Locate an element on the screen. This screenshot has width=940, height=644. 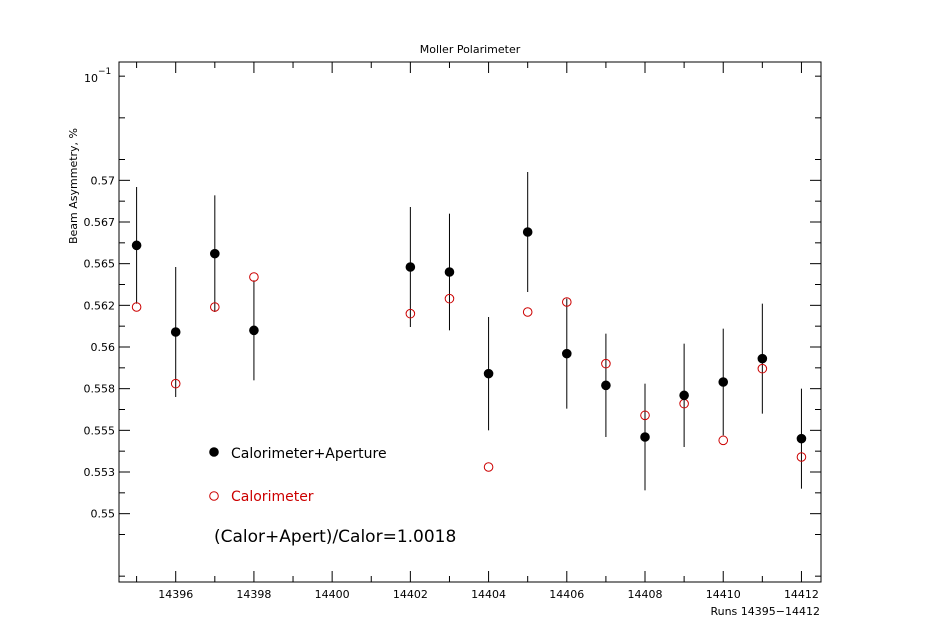
x-tick-label: 14412 is located at coordinates (801, 594).